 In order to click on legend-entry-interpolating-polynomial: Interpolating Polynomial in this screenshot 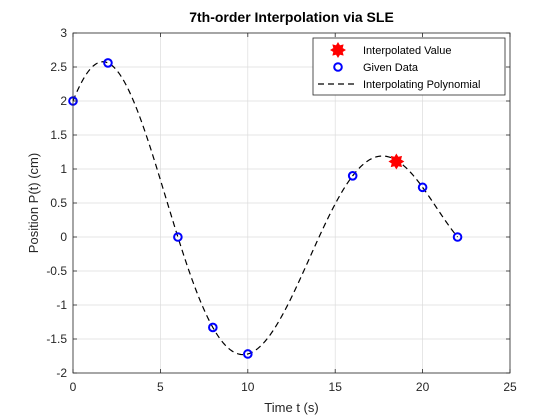, I will do `click(399, 85)`.